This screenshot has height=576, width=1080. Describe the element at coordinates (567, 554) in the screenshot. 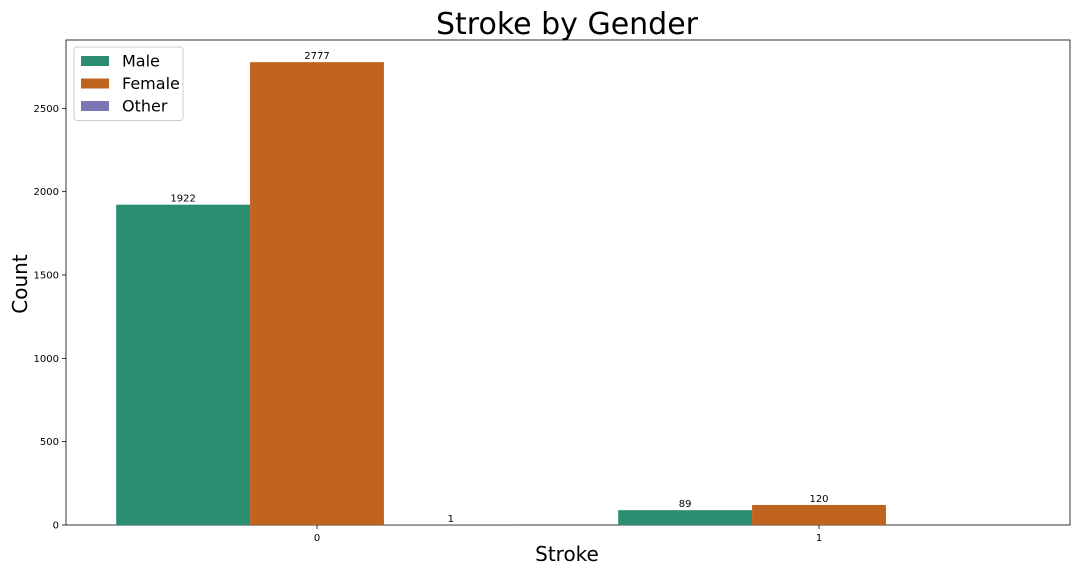

I see `x-axis-title: Stroke` at that location.